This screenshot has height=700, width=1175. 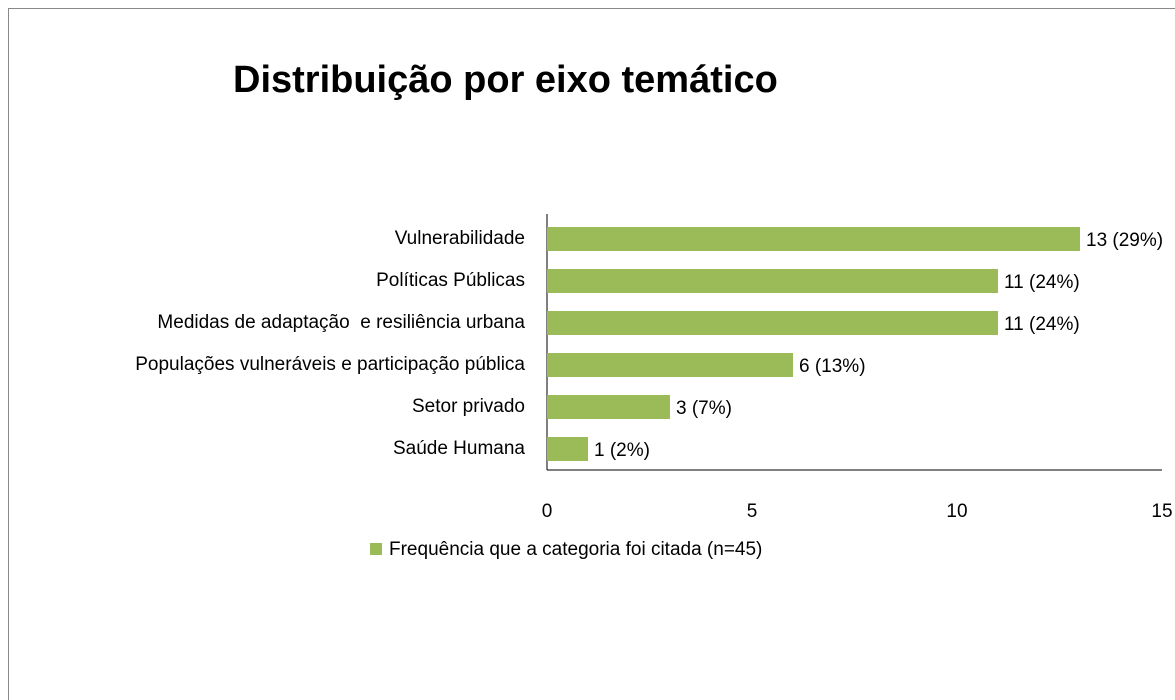 What do you see at coordinates (956, 511) in the screenshot?
I see `x-tick-label: 10` at bounding box center [956, 511].